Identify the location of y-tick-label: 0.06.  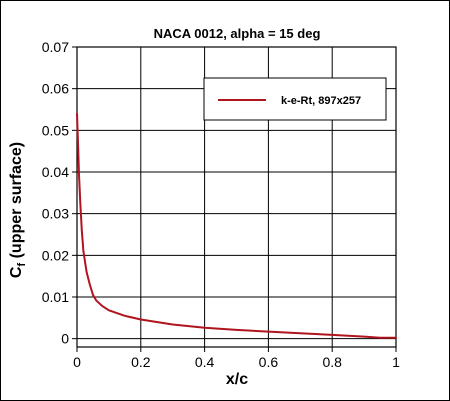
(55, 89).